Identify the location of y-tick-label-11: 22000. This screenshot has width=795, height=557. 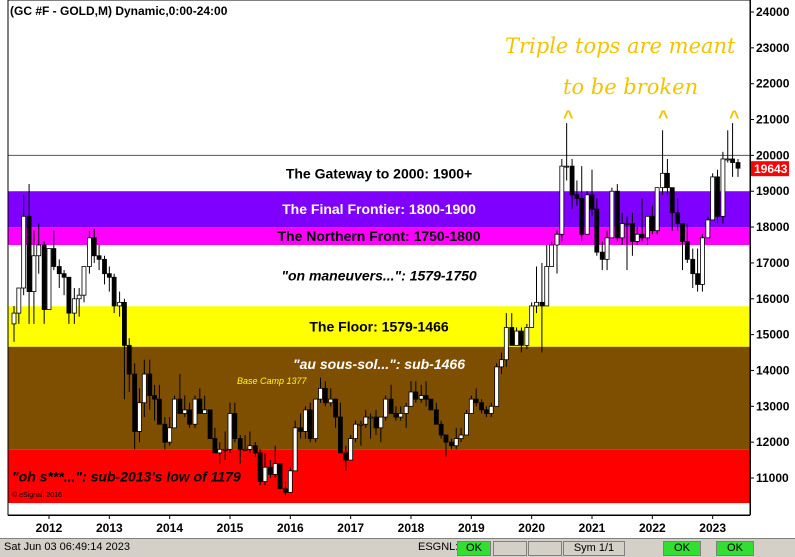
(773, 84).